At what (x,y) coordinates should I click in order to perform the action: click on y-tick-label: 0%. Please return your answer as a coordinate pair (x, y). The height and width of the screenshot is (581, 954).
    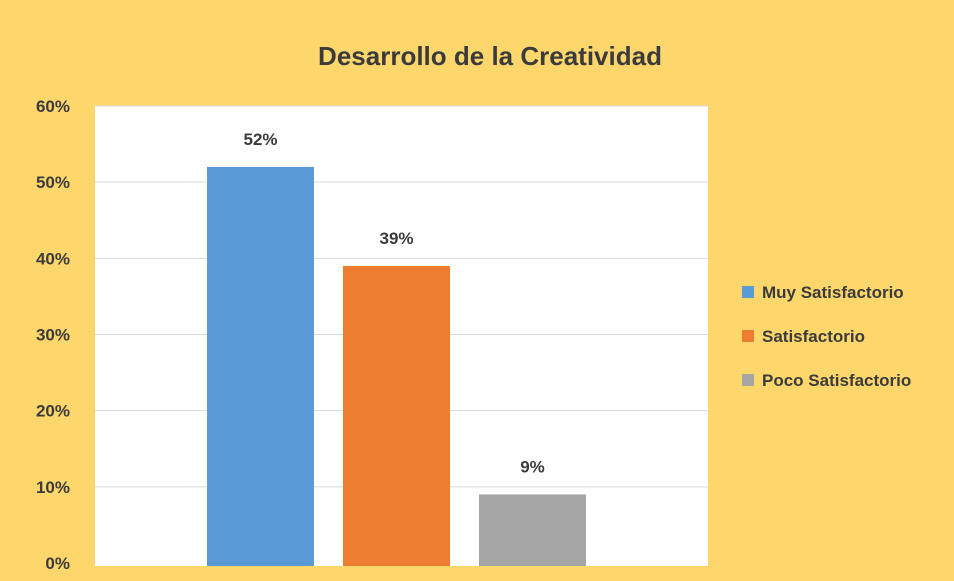
    Looking at the image, I should click on (57, 563).